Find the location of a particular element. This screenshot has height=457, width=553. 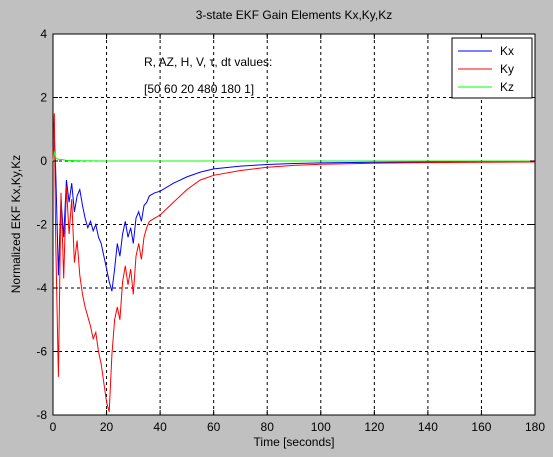

legend-box is located at coordinates (492, 68).